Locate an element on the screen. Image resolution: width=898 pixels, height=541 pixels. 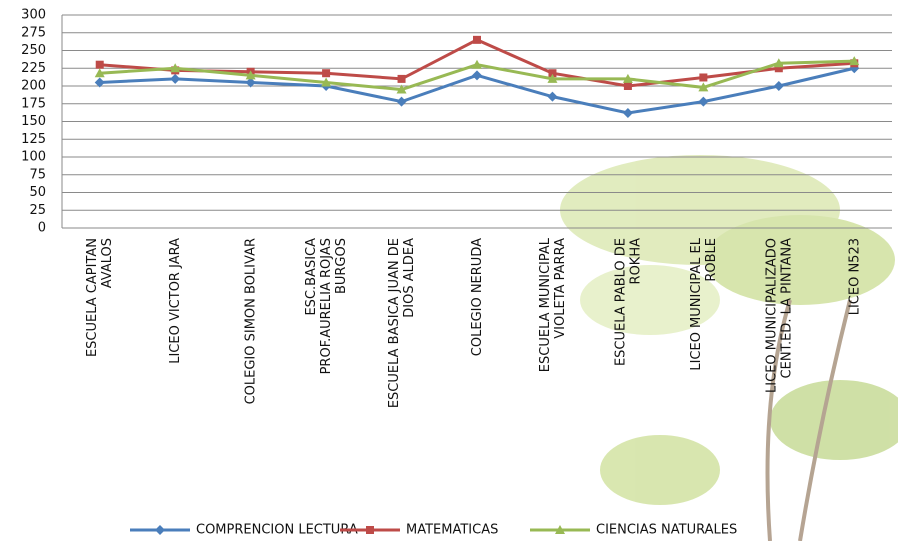
x-tick-label: LICEO MUNICIPALIZADOCENT.ED. LA PINTANA is located at coordinates (779, 315).